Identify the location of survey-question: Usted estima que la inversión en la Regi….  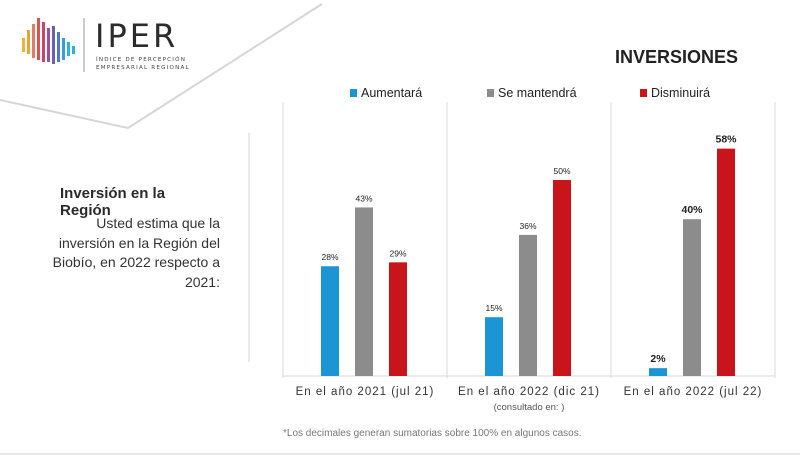
(136, 252).